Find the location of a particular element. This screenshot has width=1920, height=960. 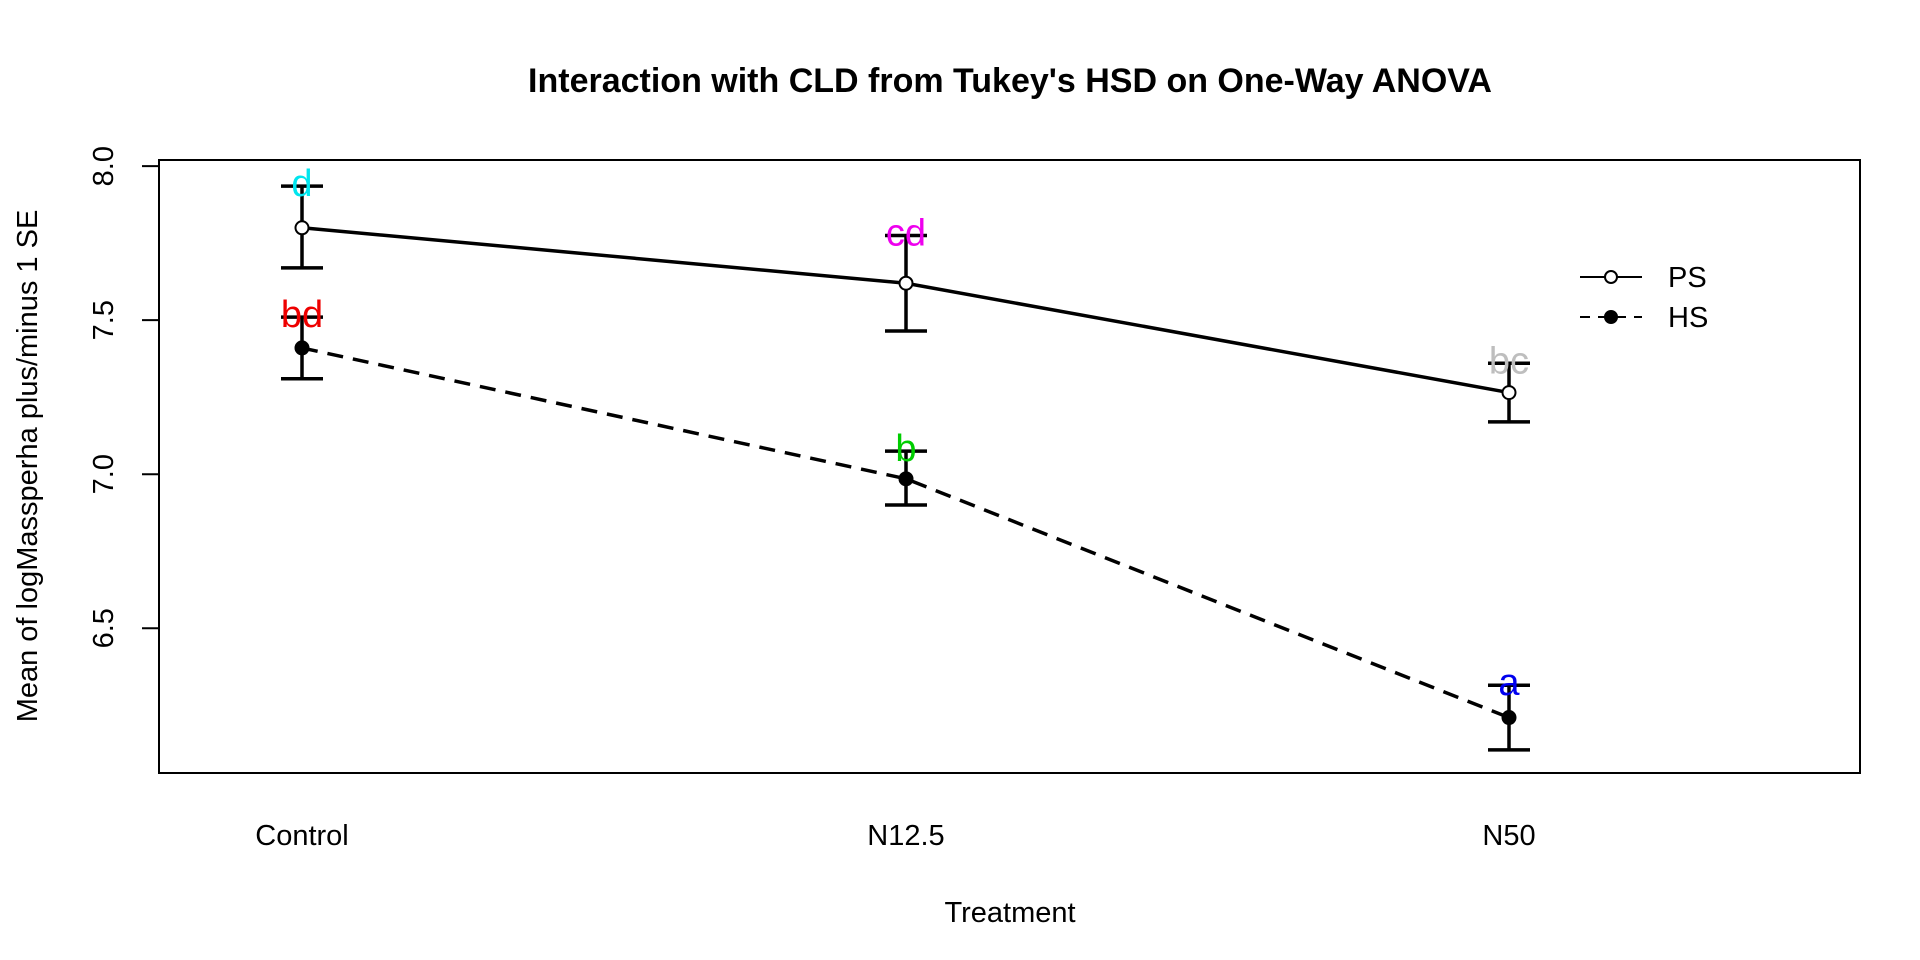

x-axis-label: Treatment is located at coordinates (1009, 913).